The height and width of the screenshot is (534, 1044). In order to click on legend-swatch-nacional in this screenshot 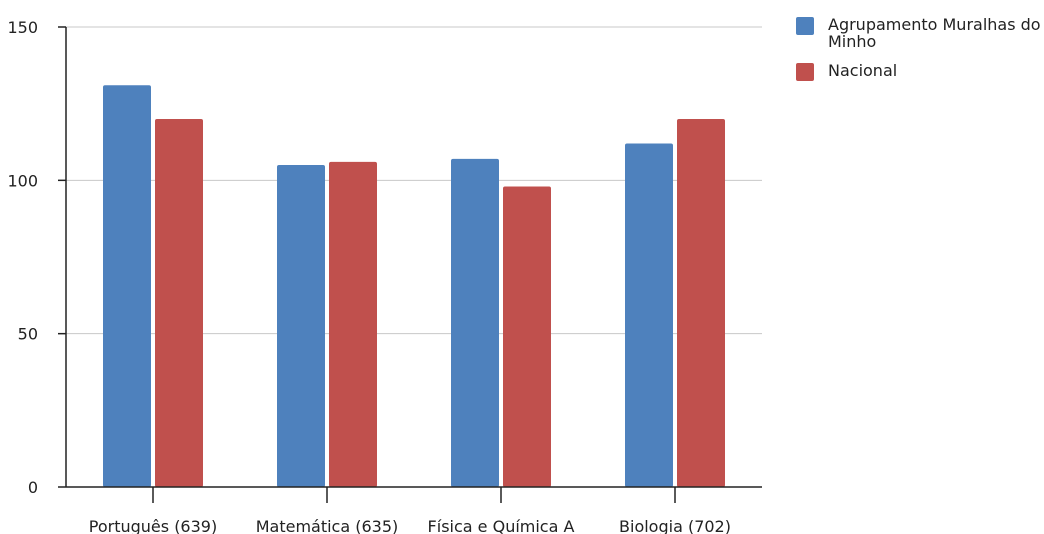, I will do `click(805, 72)`.